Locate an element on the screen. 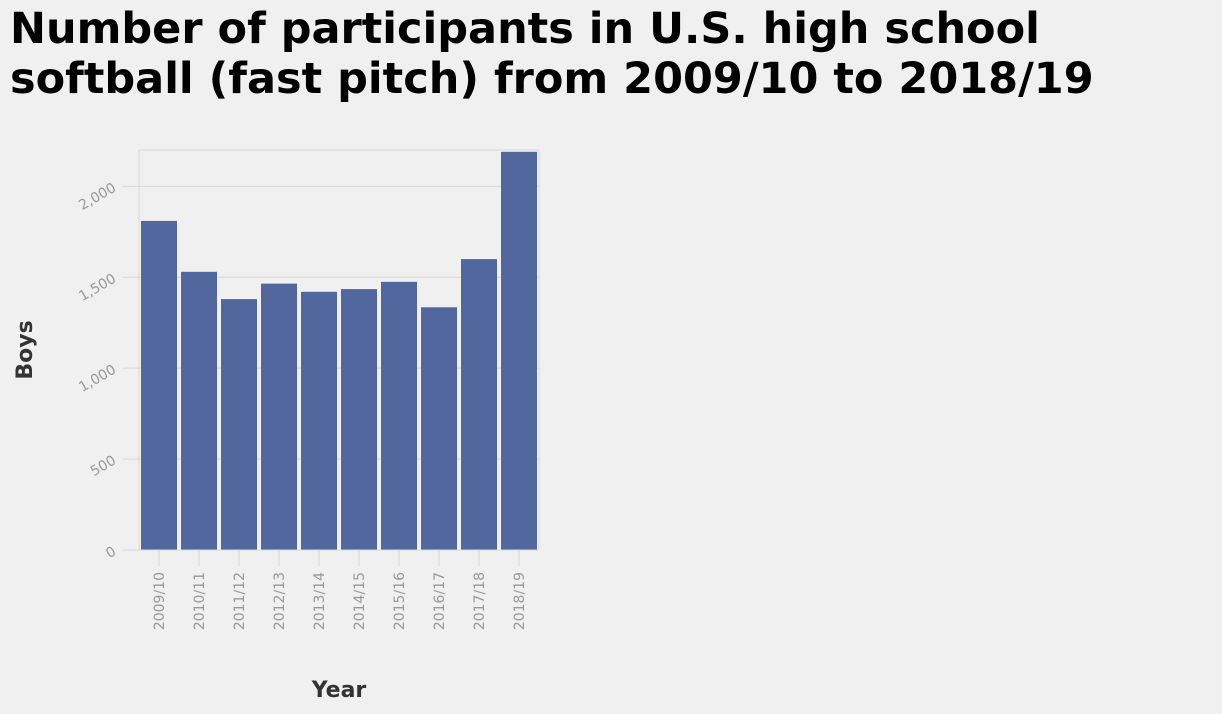  x-tick-label: 2011/12 is located at coordinates (240, 601).